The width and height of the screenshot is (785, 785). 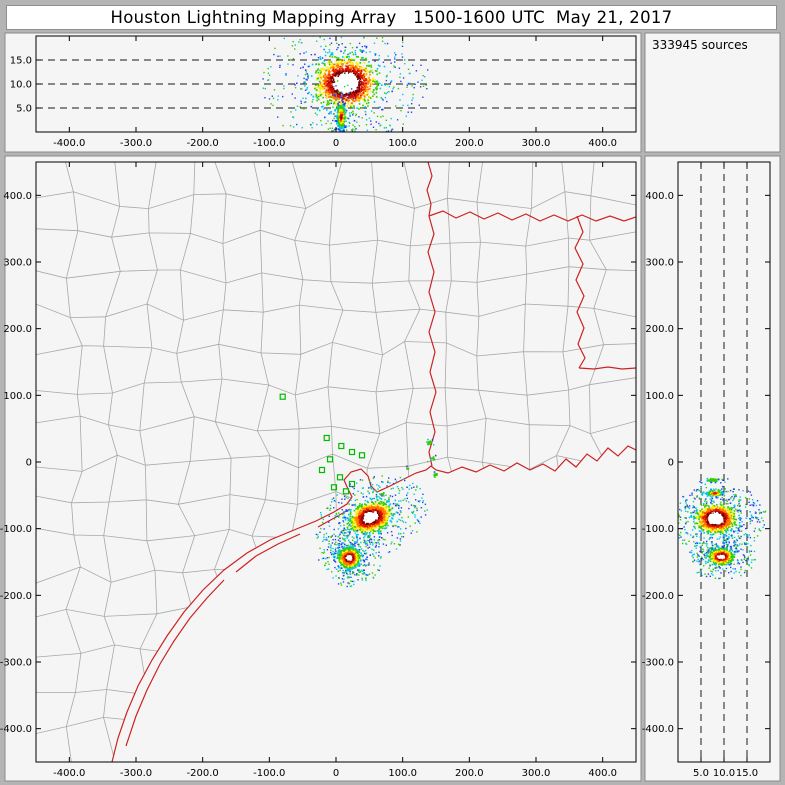 I want to click on y-tick-label: 10.0, so click(x=21, y=85).